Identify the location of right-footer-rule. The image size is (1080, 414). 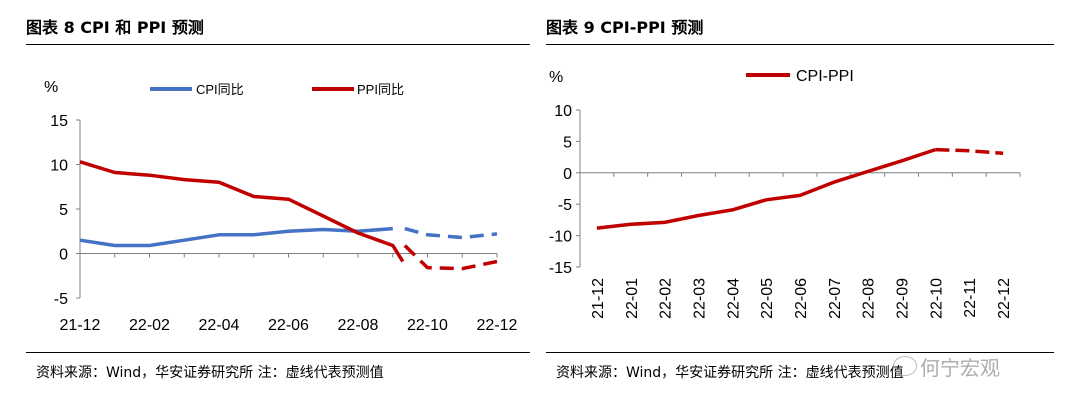
(800, 352).